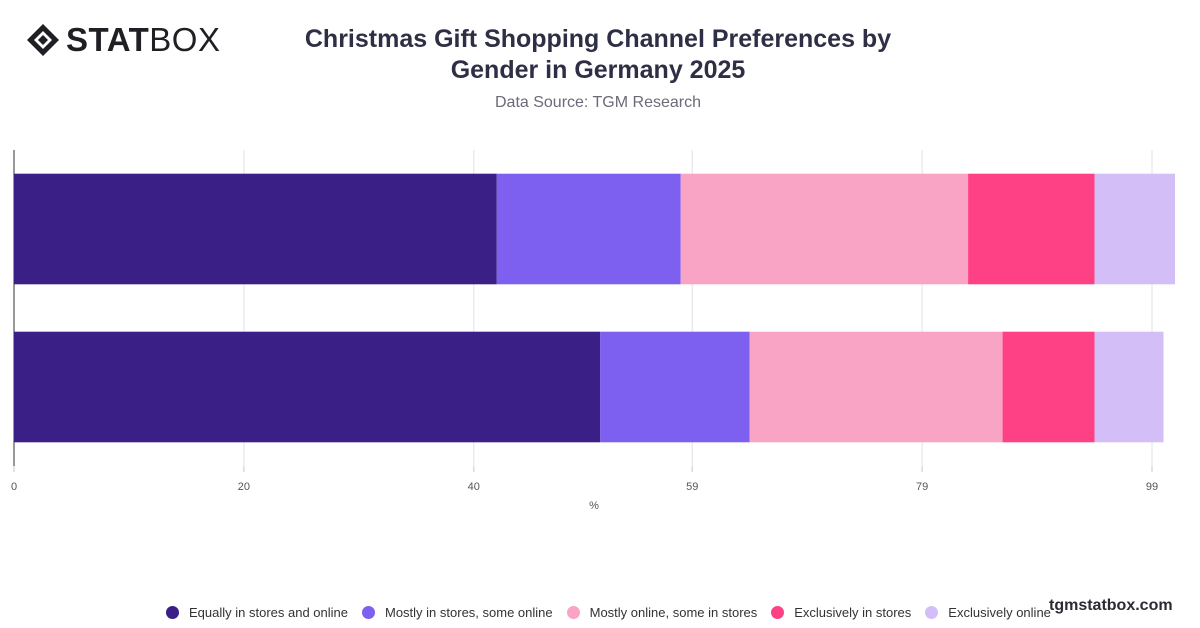 The width and height of the screenshot is (1200, 628). I want to click on x-tick-label: 0, so click(14, 487).